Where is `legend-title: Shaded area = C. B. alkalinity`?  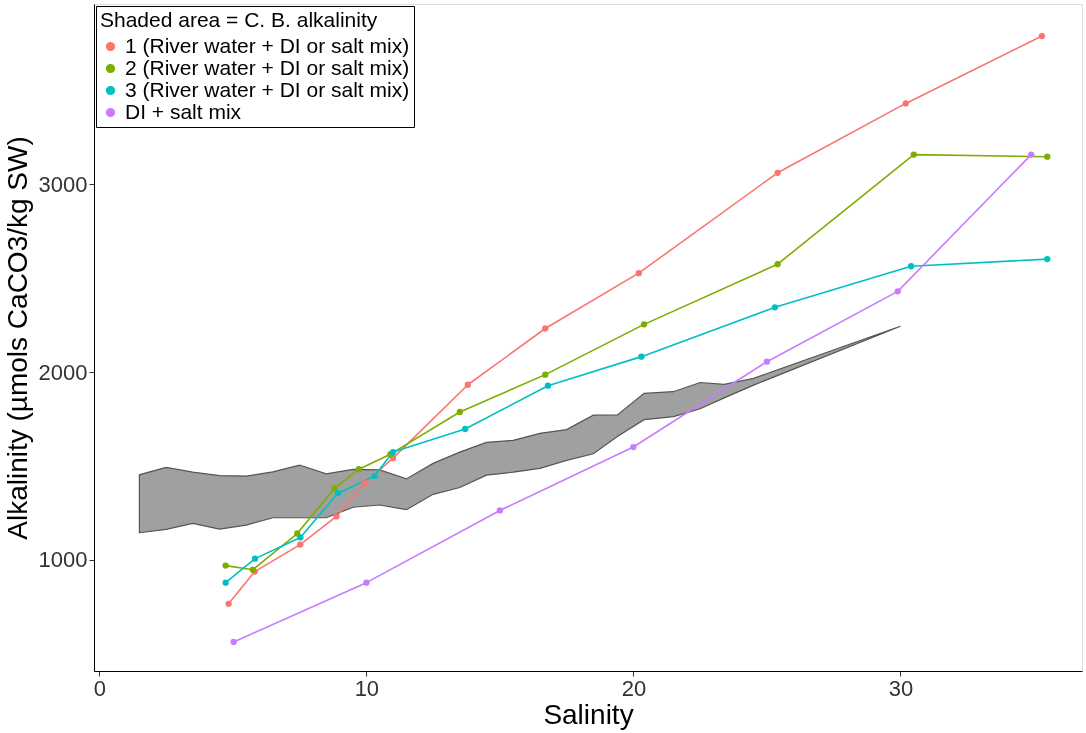
legend-title: Shaded area = C. B. alkalinity is located at coordinates (239, 19).